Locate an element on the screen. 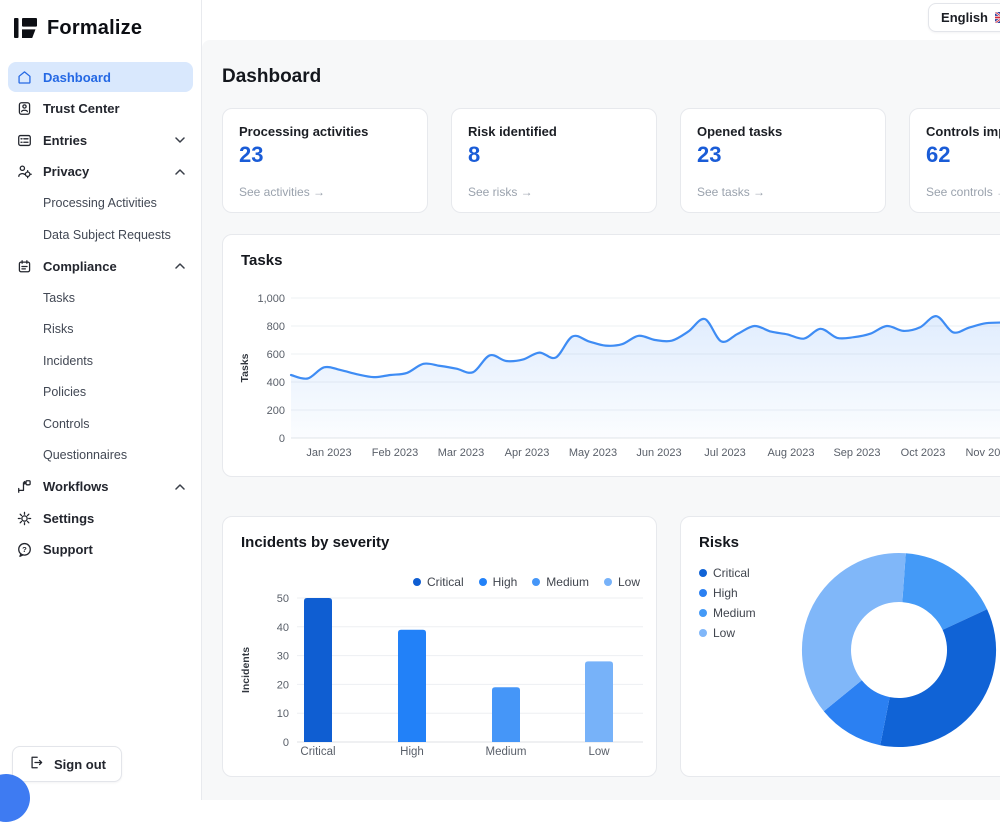 The height and width of the screenshot is (822, 1000). entries-icon is located at coordinates (24, 140).